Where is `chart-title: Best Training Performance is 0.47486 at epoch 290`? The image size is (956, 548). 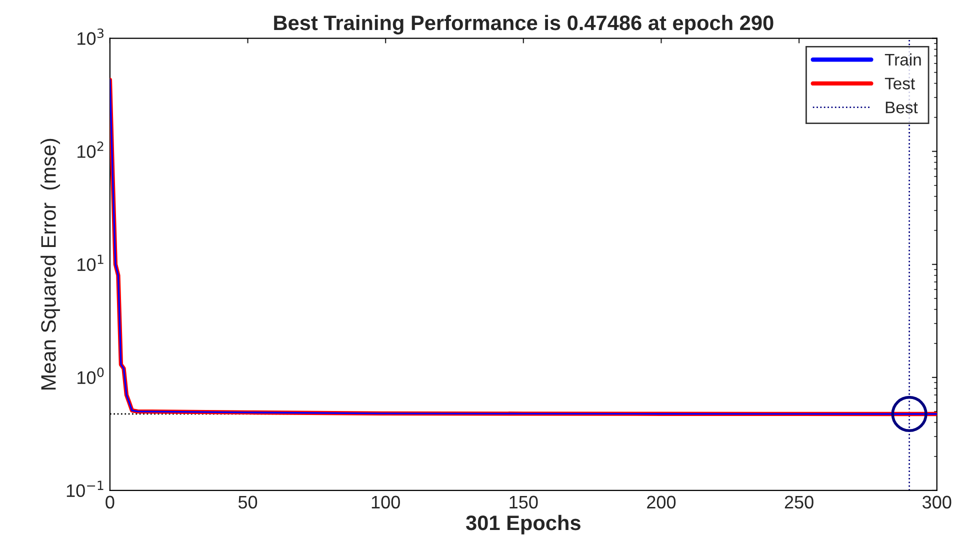 chart-title: Best Training Performance is 0.47486 at epoch 290 is located at coordinates (524, 24).